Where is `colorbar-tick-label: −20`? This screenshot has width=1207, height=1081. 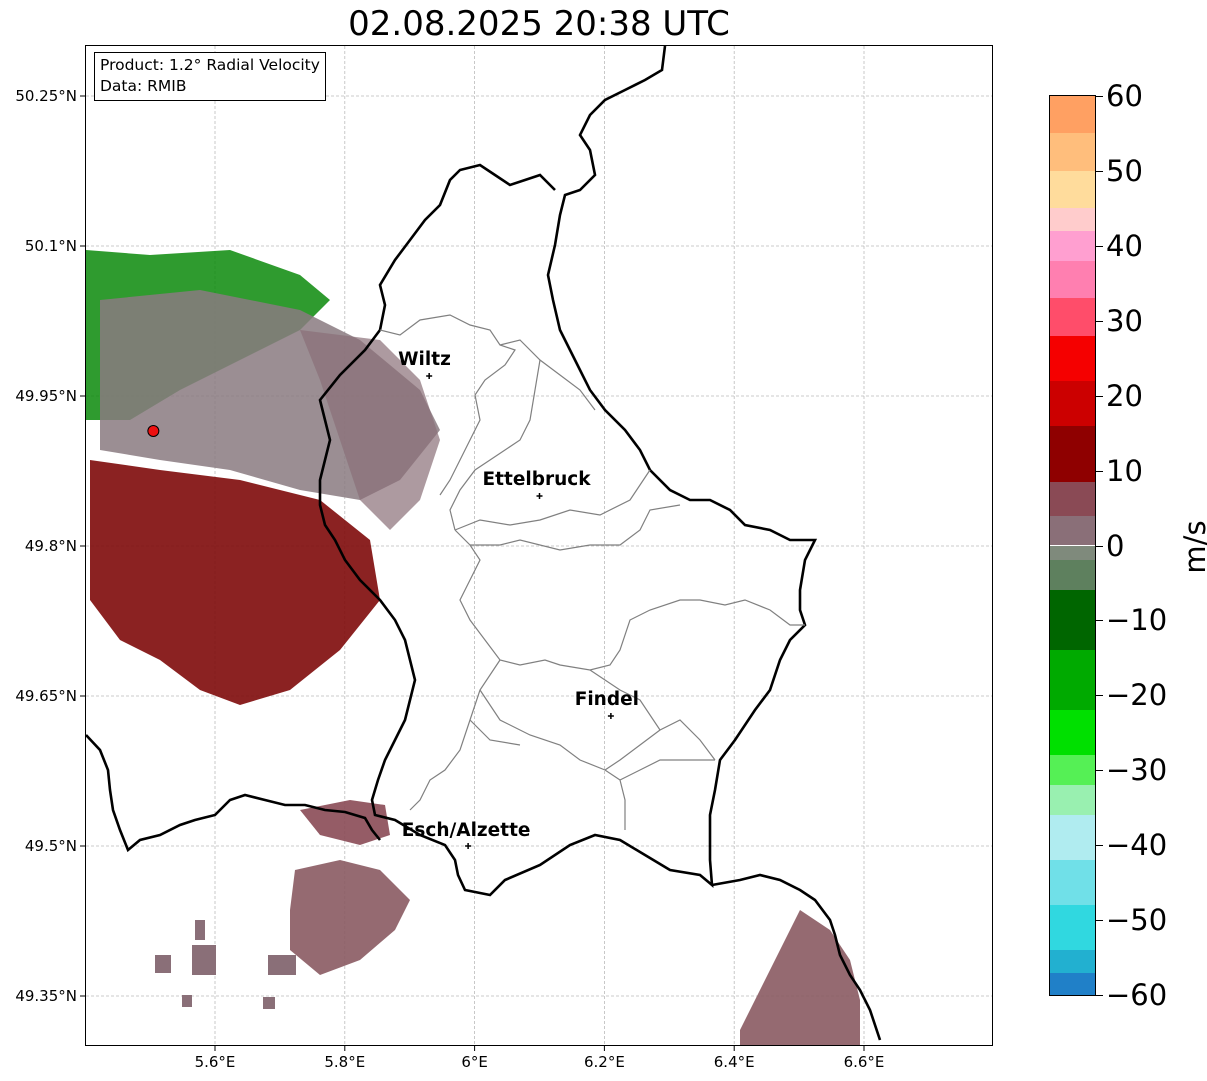 colorbar-tick-label: −20 is located at coordinates (1137, 695).